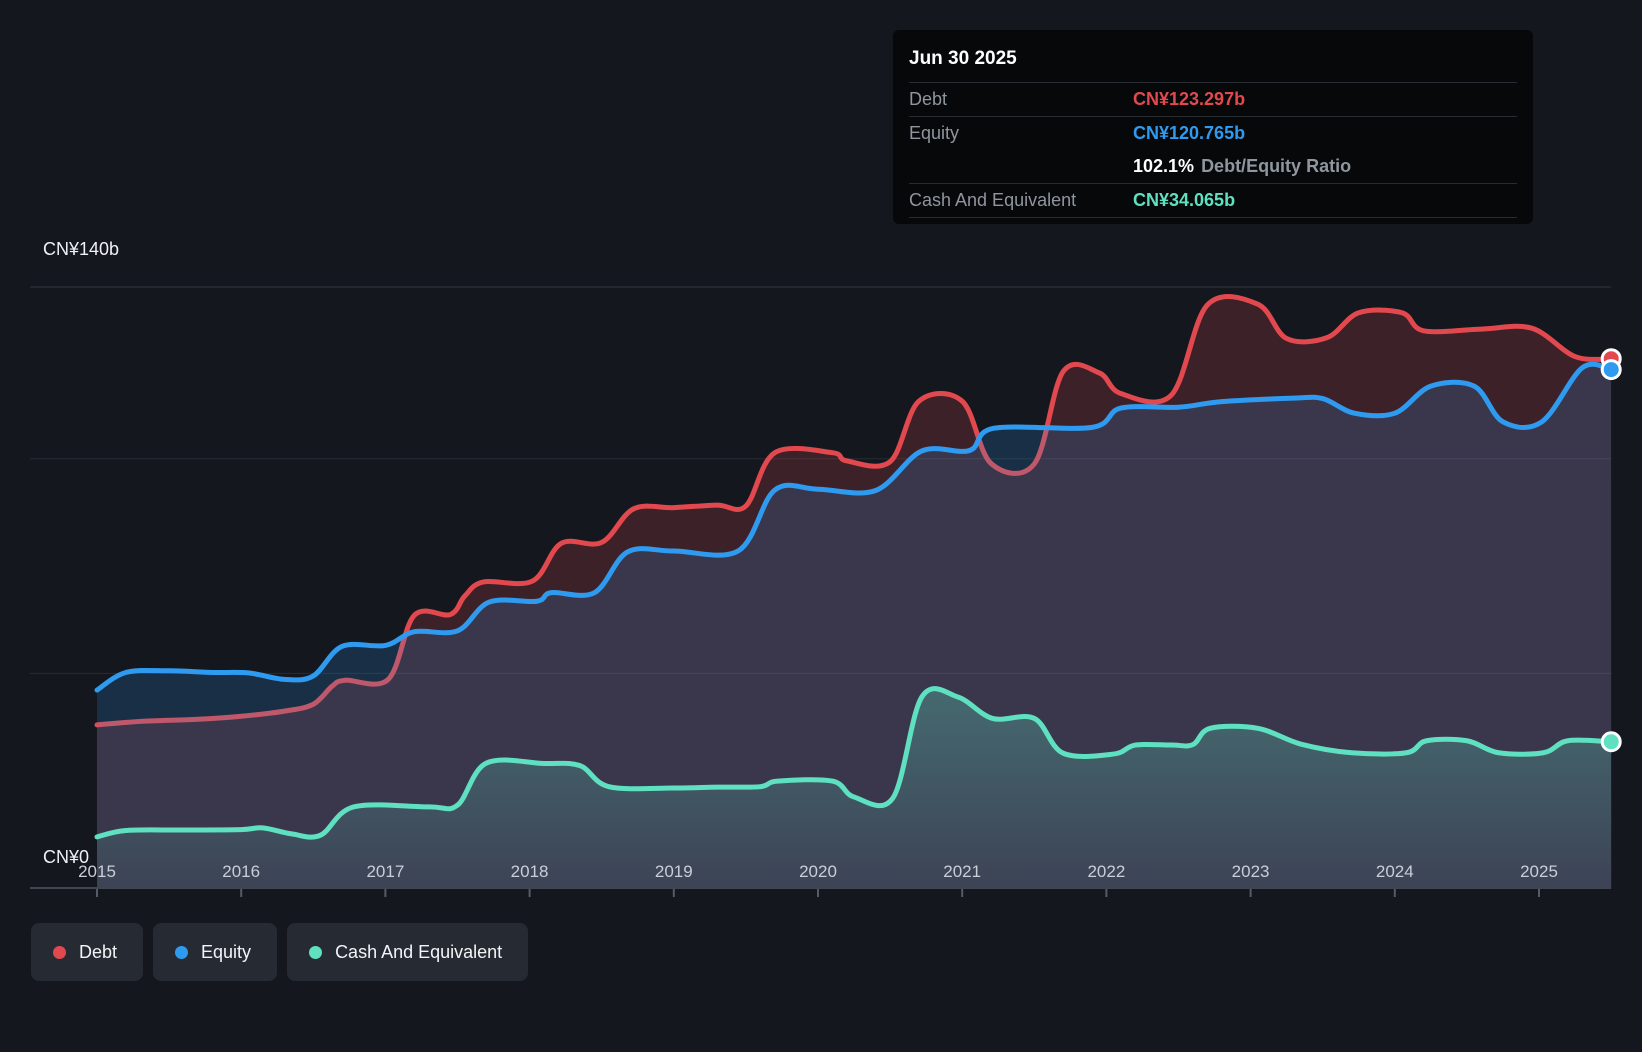  I want to click on tooltip-row-debt: Debt CN¥123.297b, so click(1213, 99).